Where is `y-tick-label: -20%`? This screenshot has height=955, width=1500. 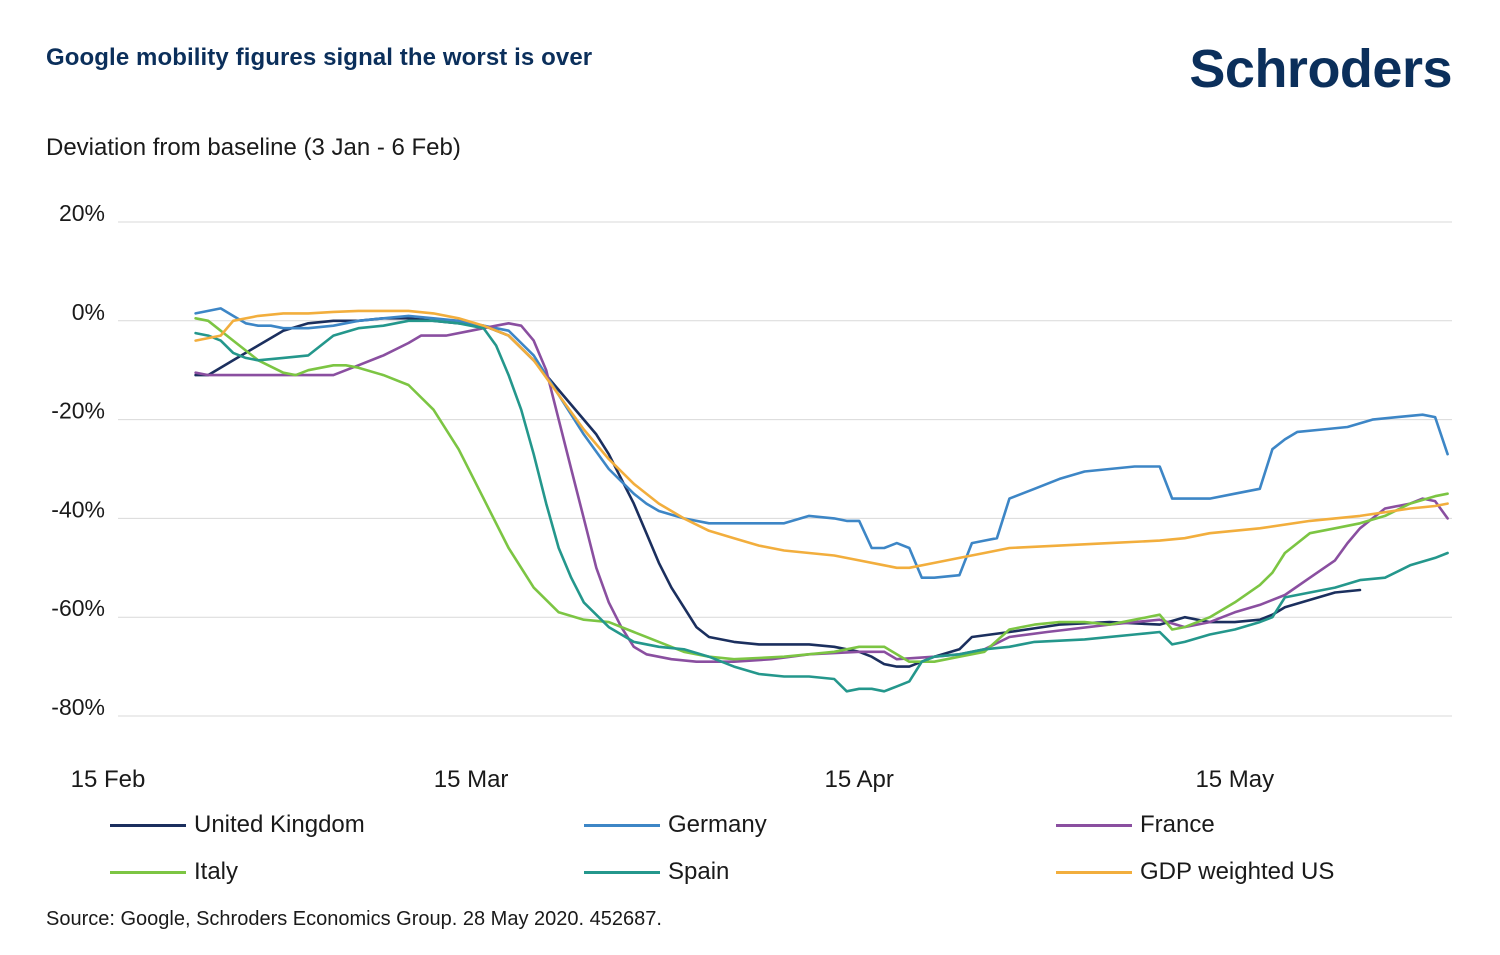
y-tick-label: -20% is located at coordinates (78, 411).